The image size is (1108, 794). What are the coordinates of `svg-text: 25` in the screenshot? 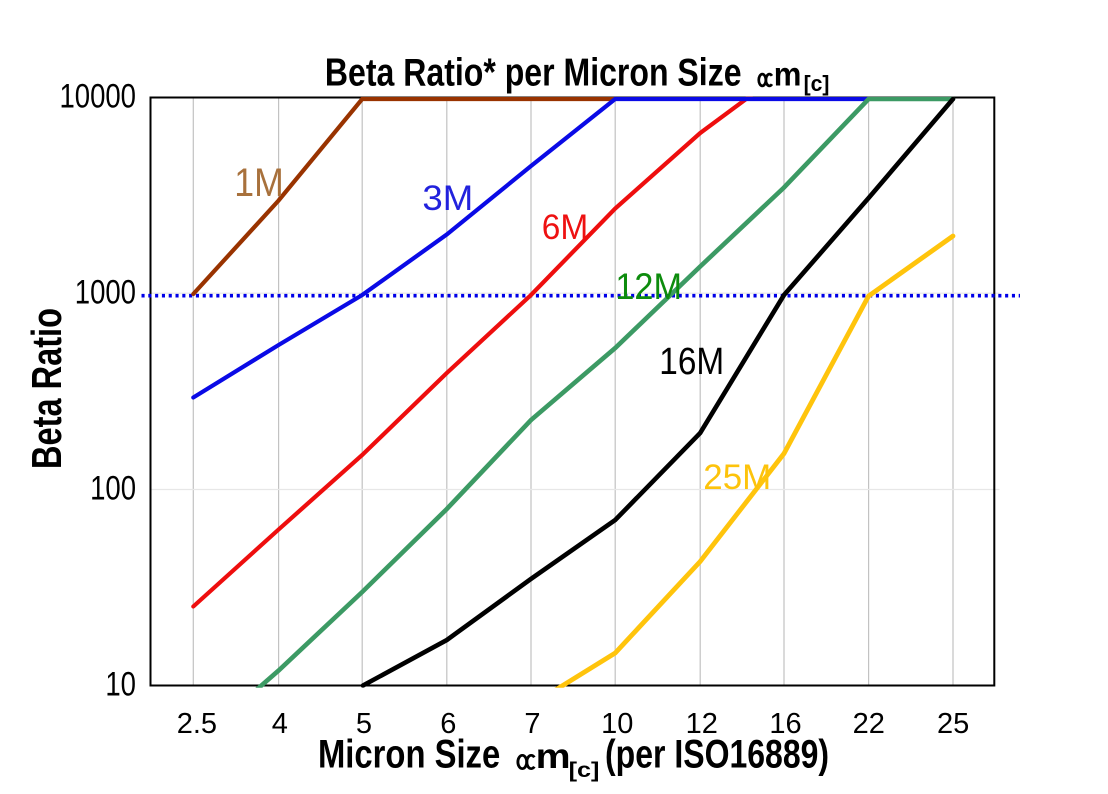 It's located at (953, 724).